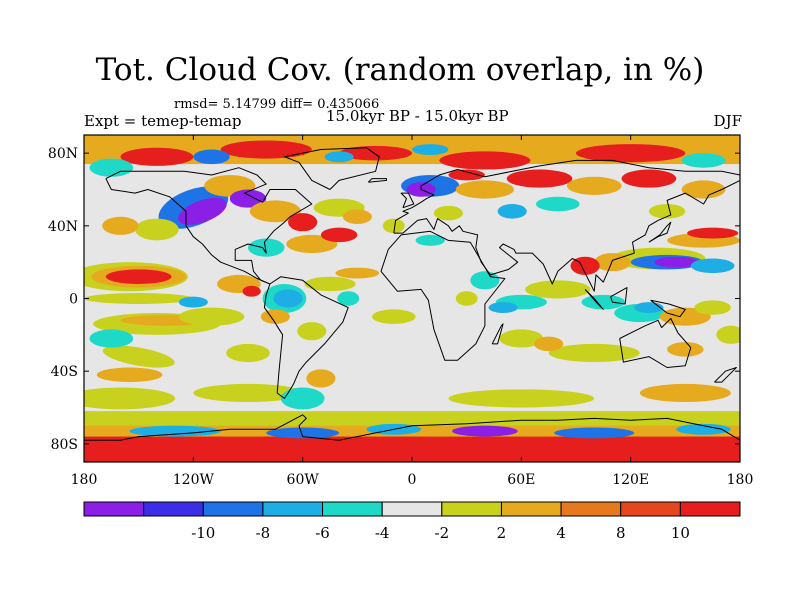 The image size is (800, 600). Describe the element at coordinates (561, 533) in the screenshot. I see `colorbar-label: 4` at that location.